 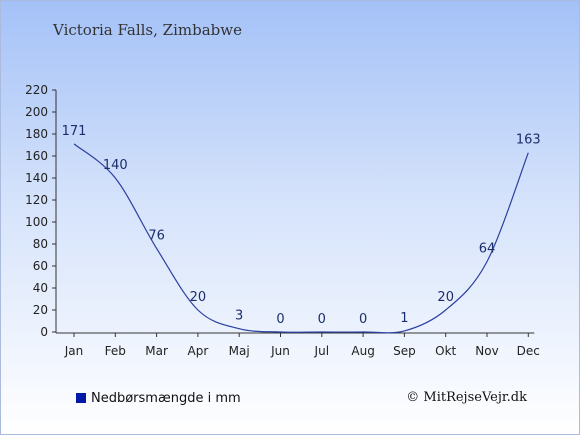 What do you see at coordinates (362, 351) in the screenshot?
I see `x-tick-label: Aug` at bounding box center [362, 351].